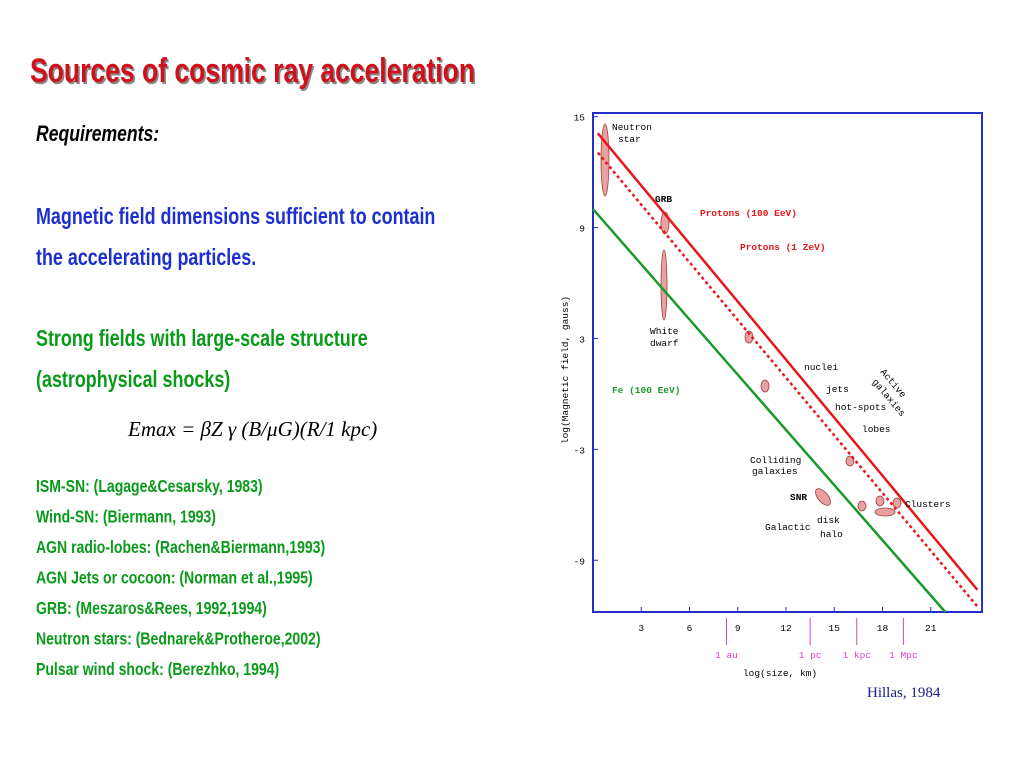  Describe the element at coordinates (629, 139) in the screenshot. I see `annotation: star` at that location.